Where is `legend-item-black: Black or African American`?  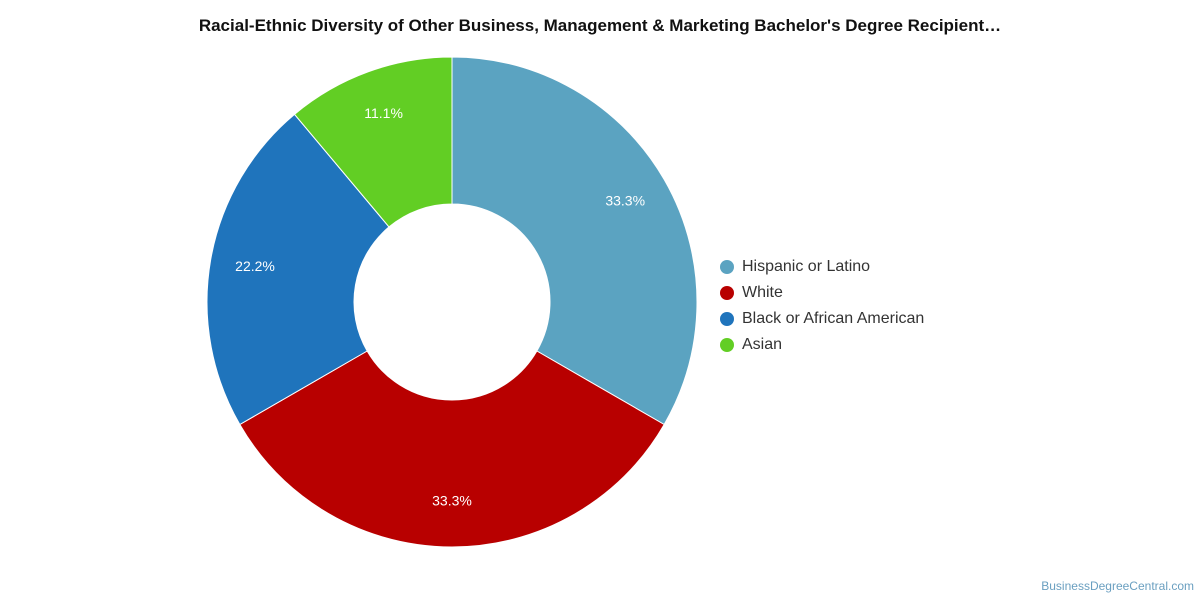 legend-item-black: Black or African American is located at coordinates (822, 319).